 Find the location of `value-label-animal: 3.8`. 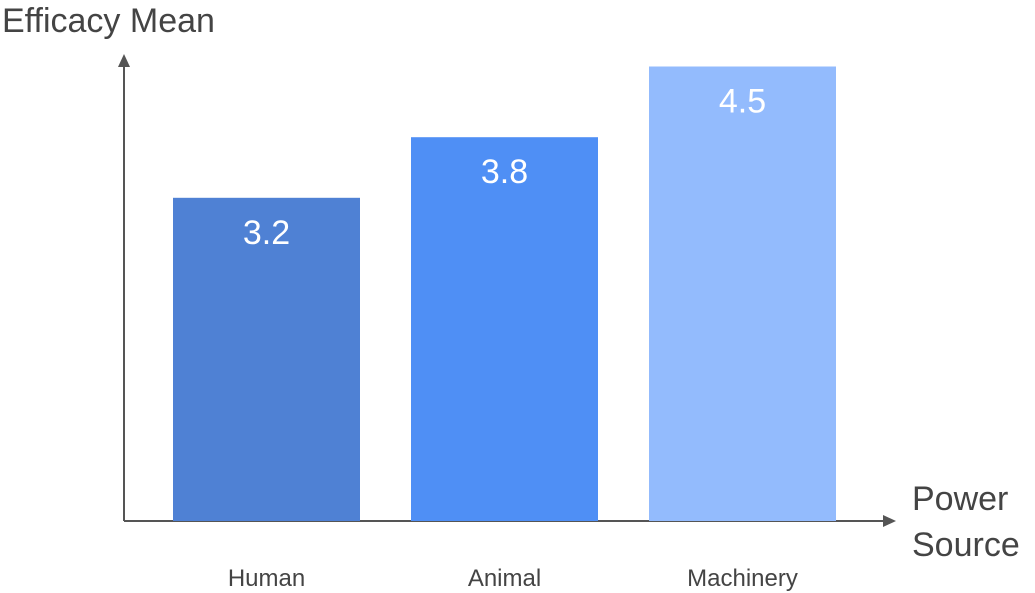

value-label-animal: 3.8 is located at coordinates (504, 172).